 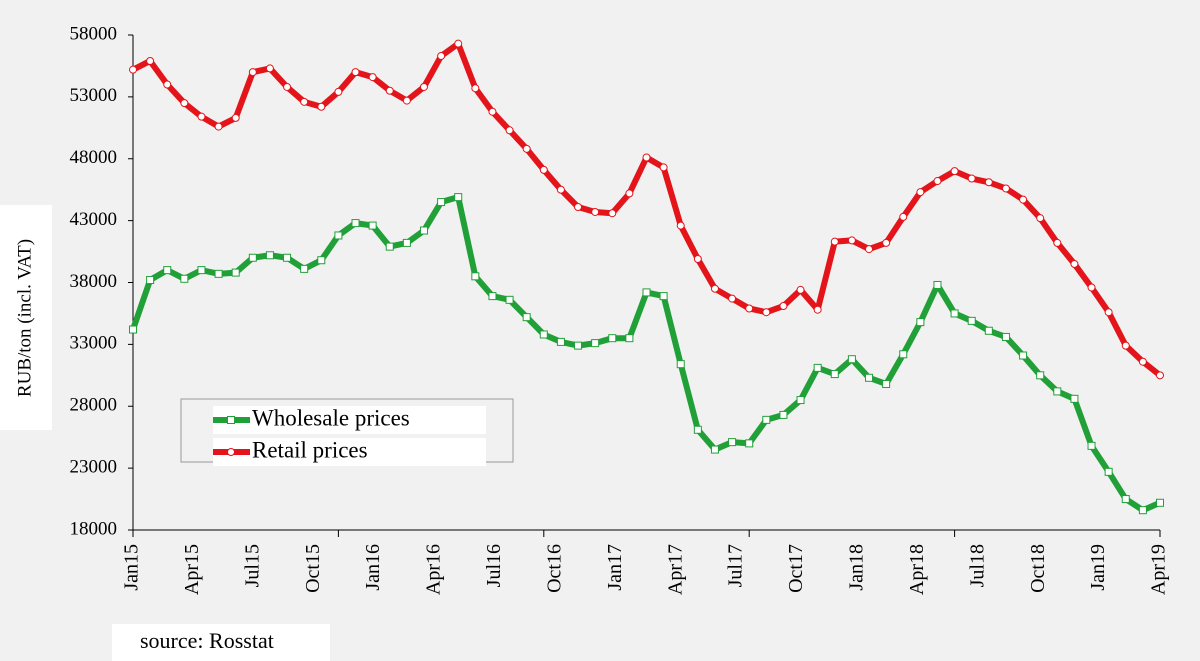 I want to click on x-tick-label: Jul16, so click(x=494, y=565).